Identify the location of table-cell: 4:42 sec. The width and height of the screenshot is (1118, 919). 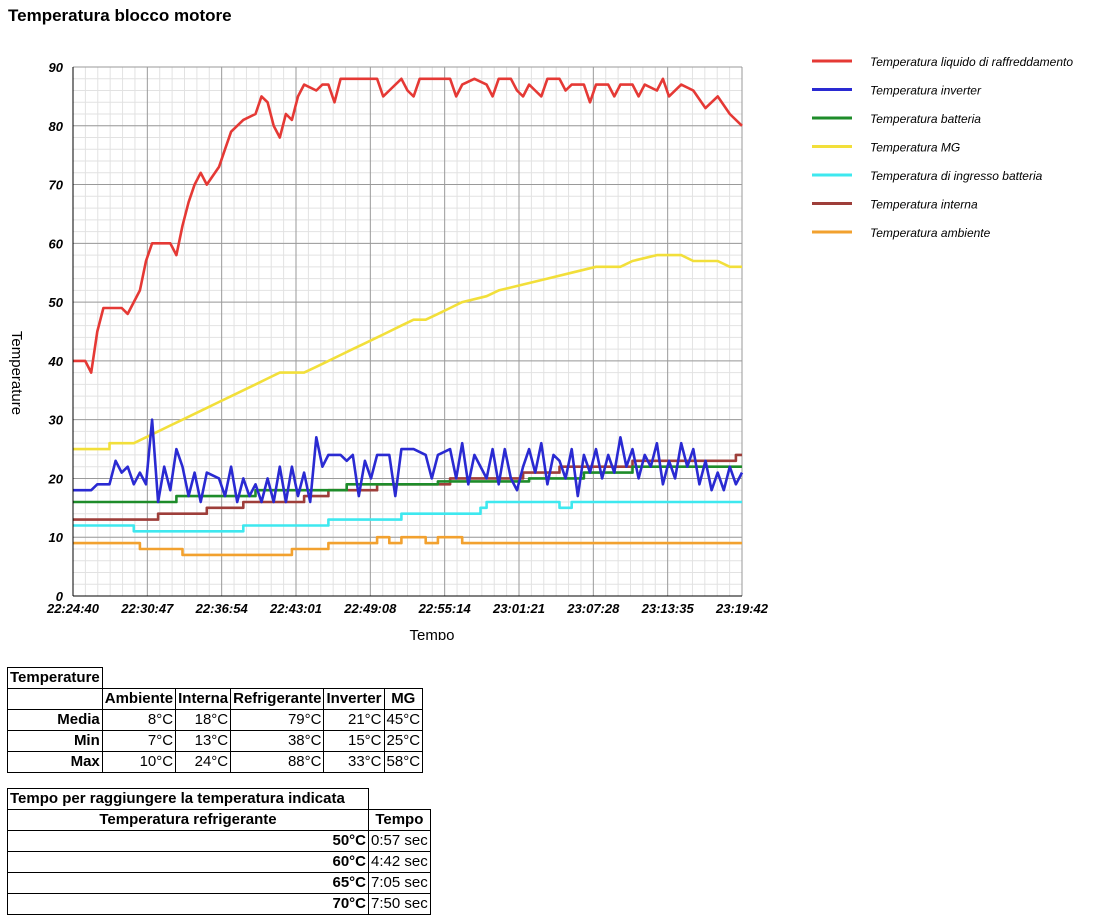
(399, 862).